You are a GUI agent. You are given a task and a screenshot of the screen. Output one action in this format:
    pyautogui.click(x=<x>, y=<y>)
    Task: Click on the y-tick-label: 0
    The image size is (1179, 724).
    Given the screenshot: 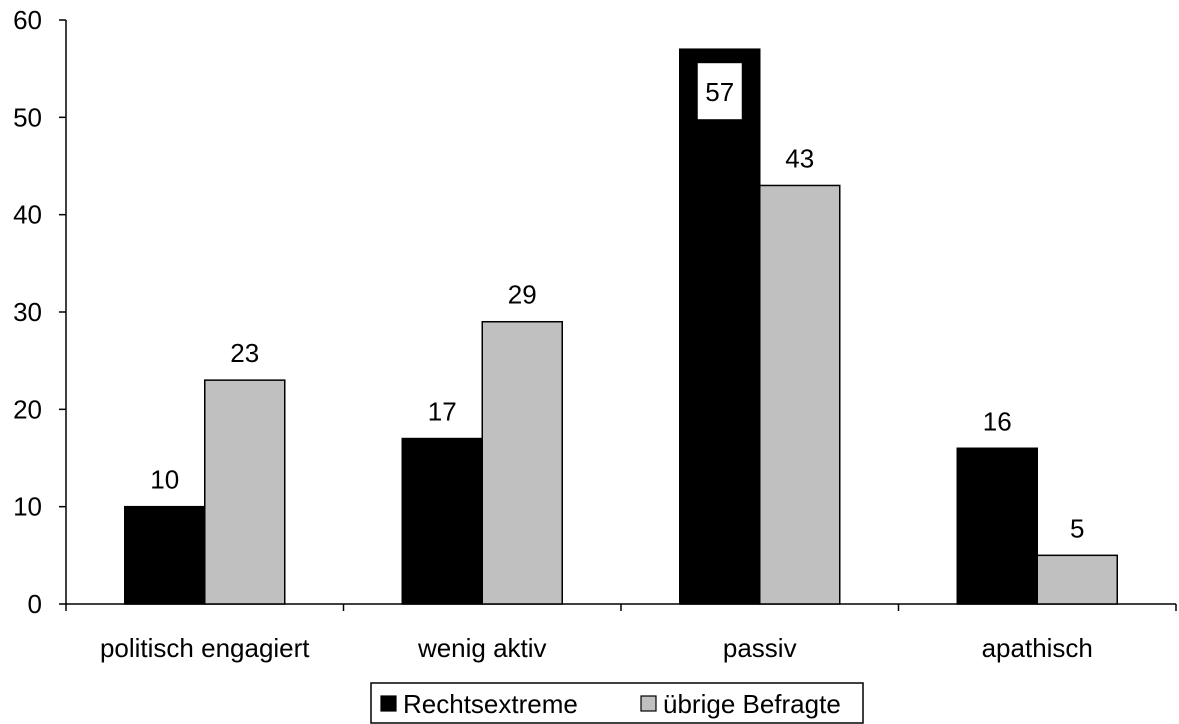 What is the action you would take?
    pyautogui.click(x=35, y=604)
    